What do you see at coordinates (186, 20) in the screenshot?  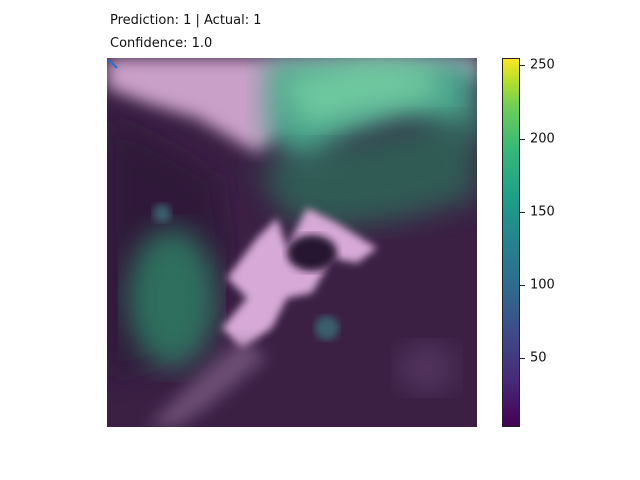 I see `prediction-title: Prediction: 1 | Actual: 1` at bounding box center [186, 20].